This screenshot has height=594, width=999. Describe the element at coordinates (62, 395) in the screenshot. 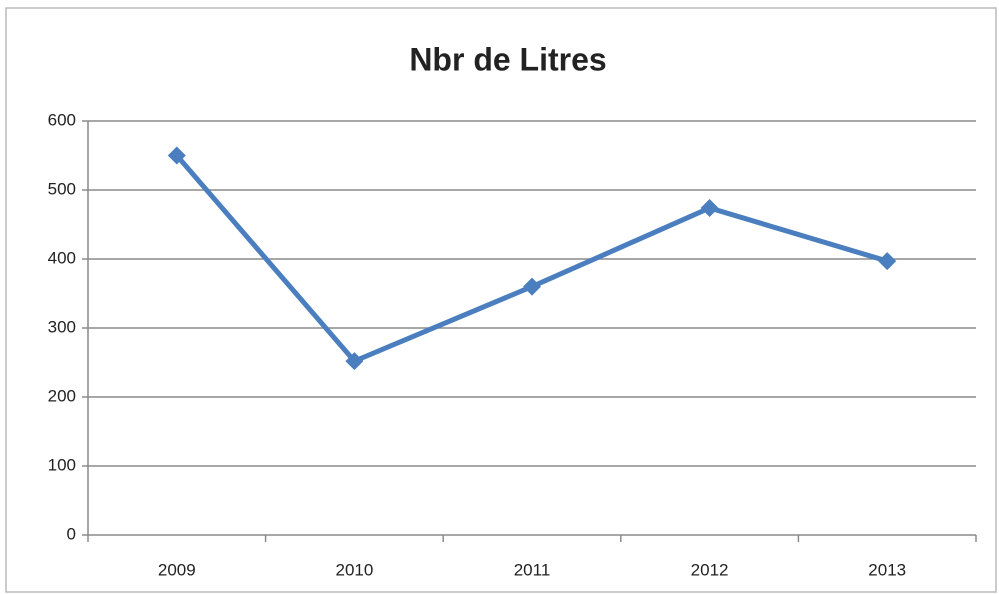

I see `y-tick-label: 200` at that location.